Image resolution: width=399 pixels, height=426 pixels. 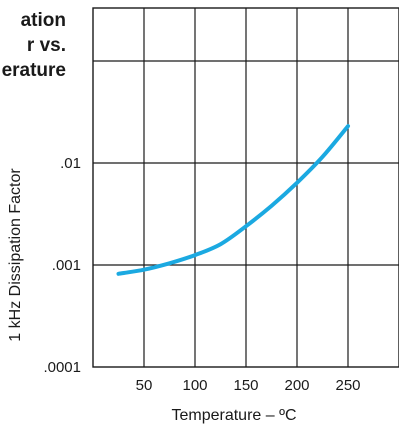 I want to click on x-tick-labels: 50 100 150 200 250, so click(x=248, y=385).